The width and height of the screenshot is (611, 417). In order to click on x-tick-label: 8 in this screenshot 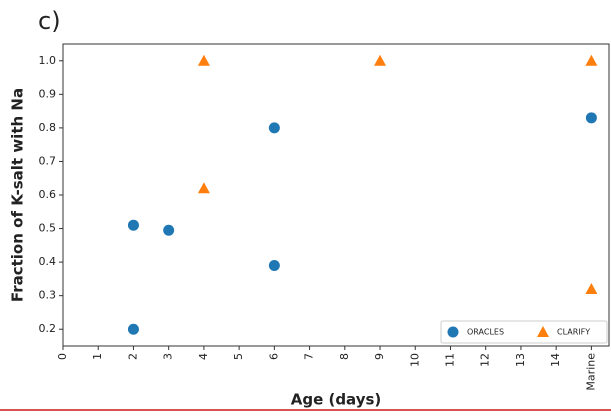, I will do `click(344, 356)`.